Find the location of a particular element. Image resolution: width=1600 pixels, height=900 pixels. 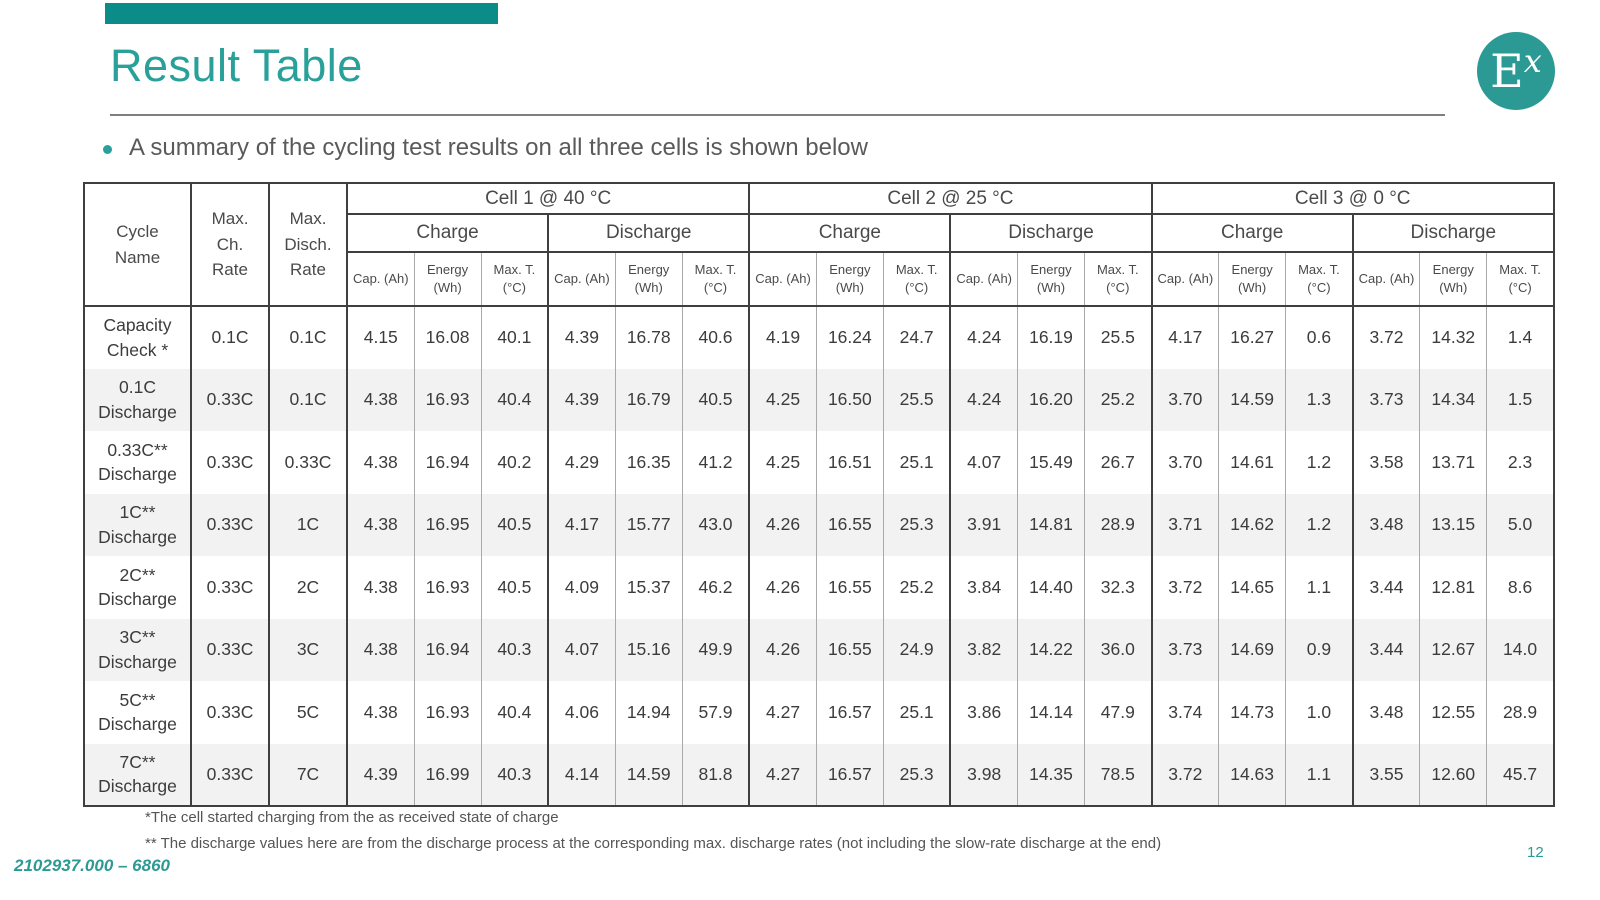

value-cell: 4.25 is located at coordinates (782, 399).